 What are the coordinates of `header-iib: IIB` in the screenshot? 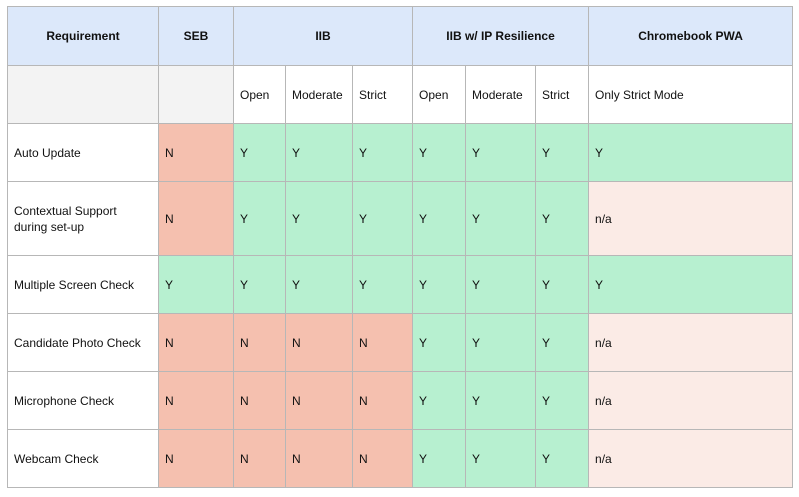 It's located at (323, 36).